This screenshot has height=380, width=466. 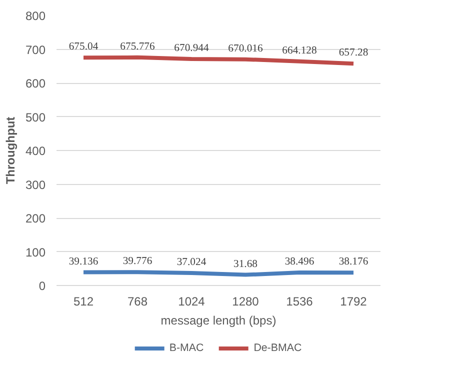 What do you see at coordinates (35, 151) in the screenshot?
I see `y-tick-label: 400` at bounding box center [35, 151].